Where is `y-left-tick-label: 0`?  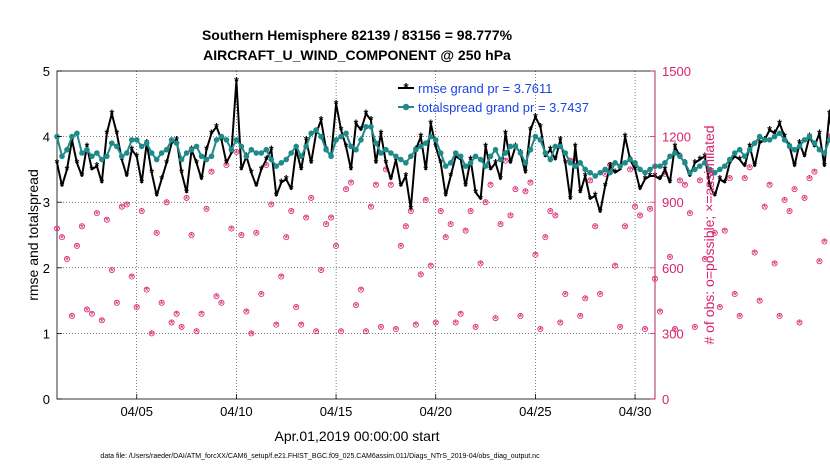 y-left-tick-label: 0 is located at coordinates (46, 399).